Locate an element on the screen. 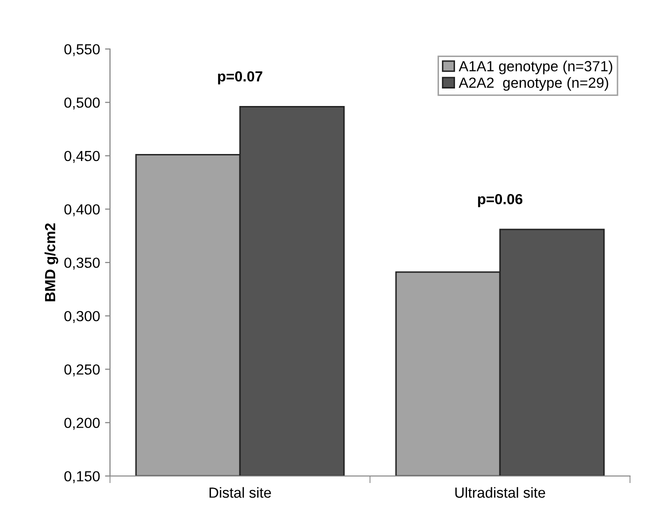 Image resolution: width=653 pixels, height=512 pixels. y-tick-label: 0,350 is located at coordinates (82, 264).